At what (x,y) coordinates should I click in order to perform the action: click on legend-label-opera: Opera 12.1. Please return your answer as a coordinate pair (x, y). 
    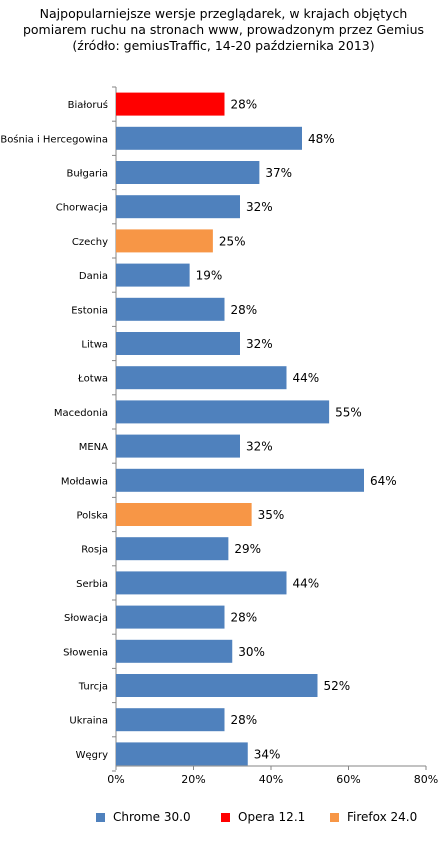
    Looking at the image, I should click on (272, 817).